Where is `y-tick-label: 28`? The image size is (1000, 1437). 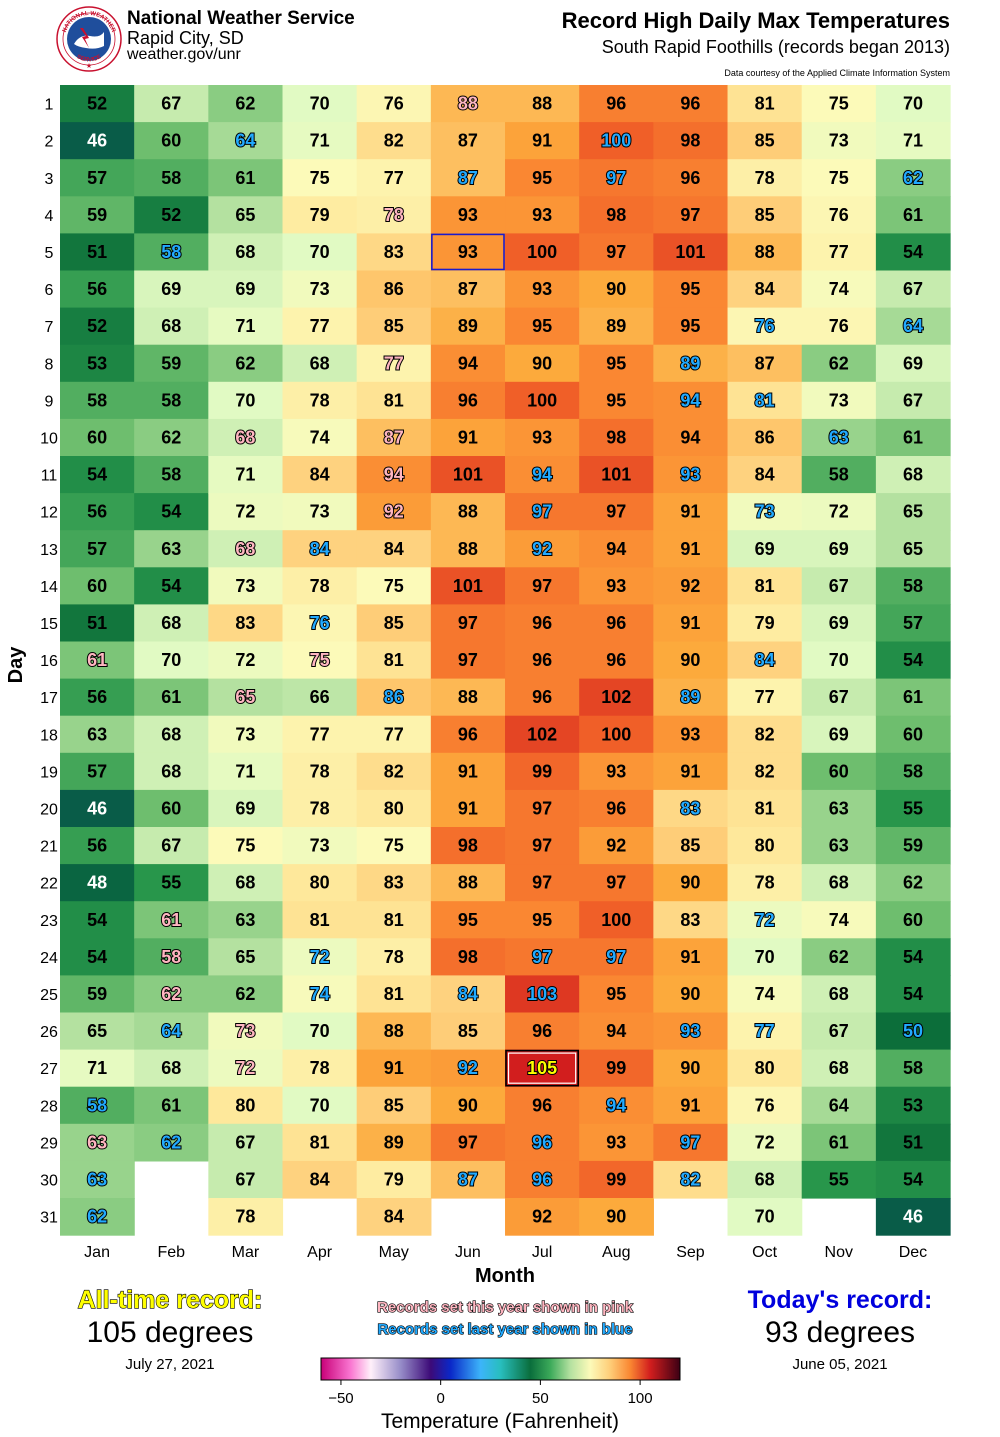
y-tick-label: 28 is located at coordinates (49, 1106).